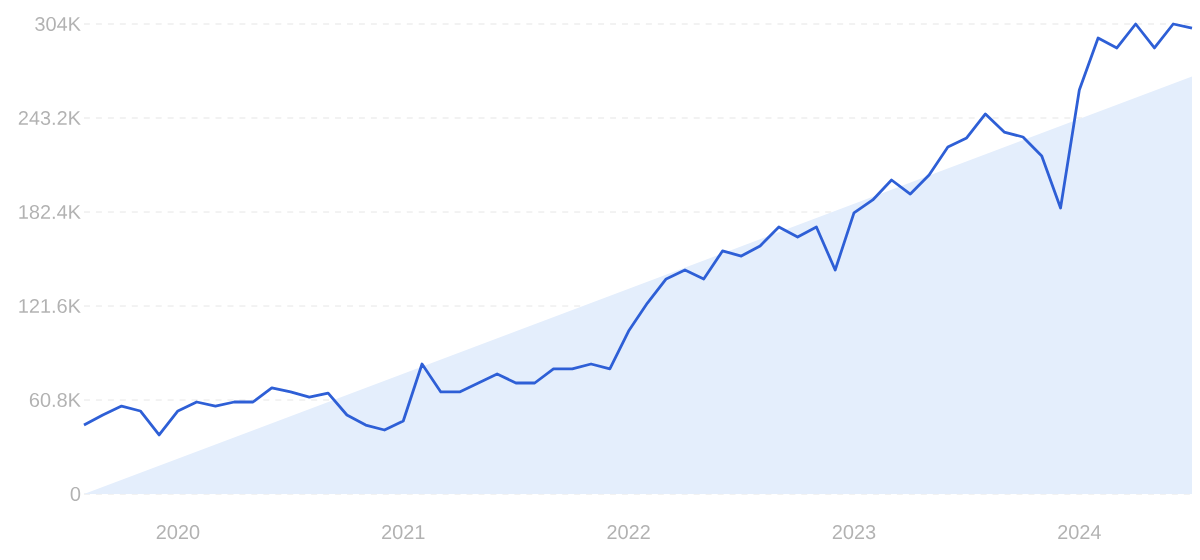 Image resolution: width=1200 pixels, height=560 pixels. I want to click on x-tick-label: 2024, so click(1079, 532).